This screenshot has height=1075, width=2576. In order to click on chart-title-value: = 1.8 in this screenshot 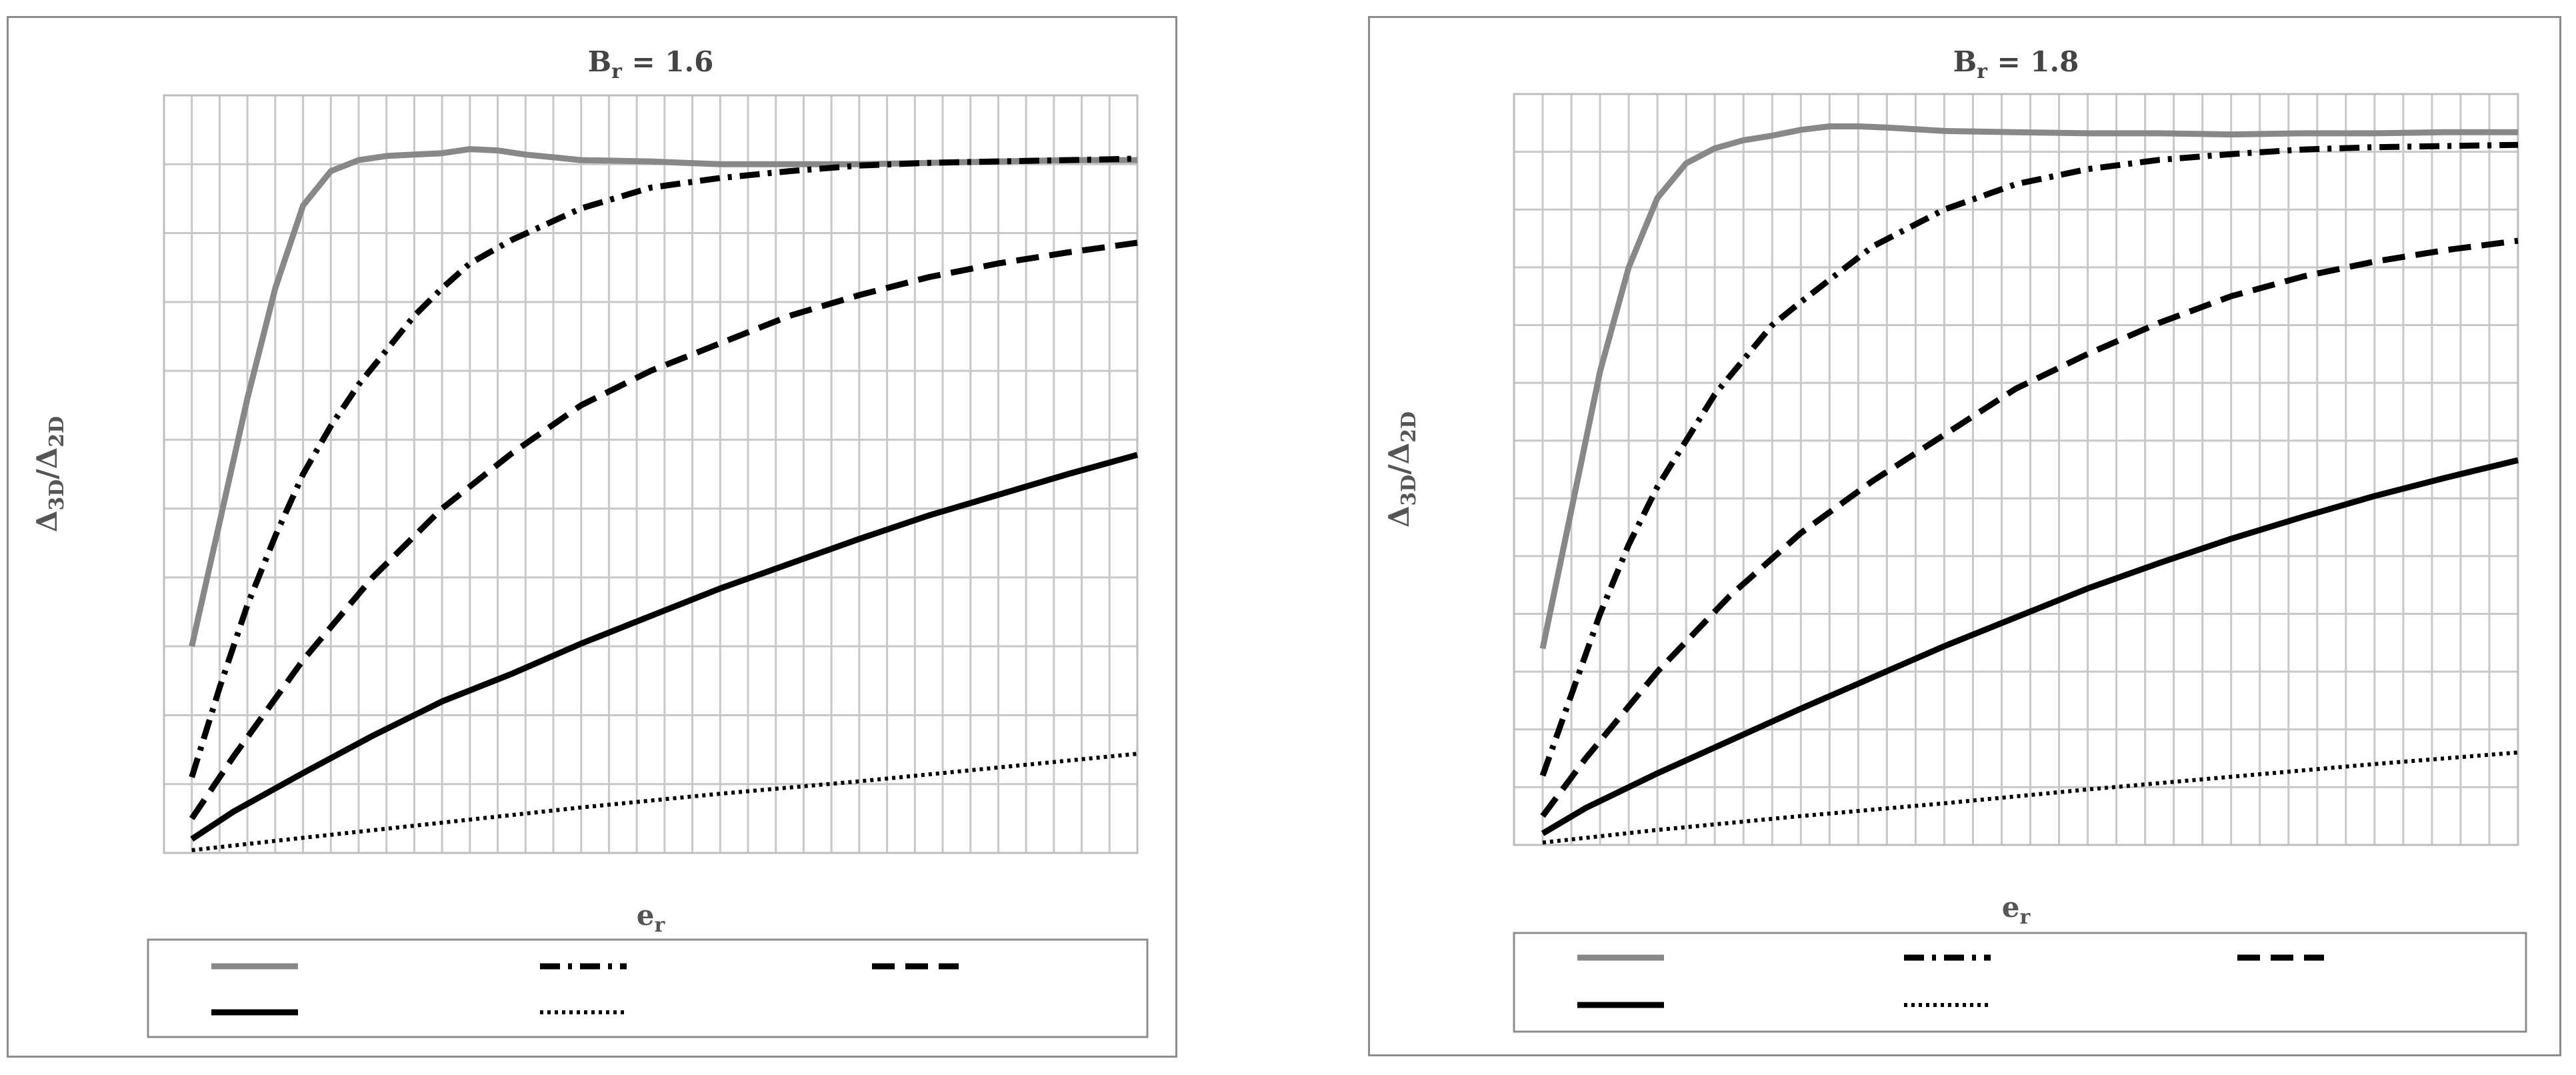, I will do `click(2033, 61)`.